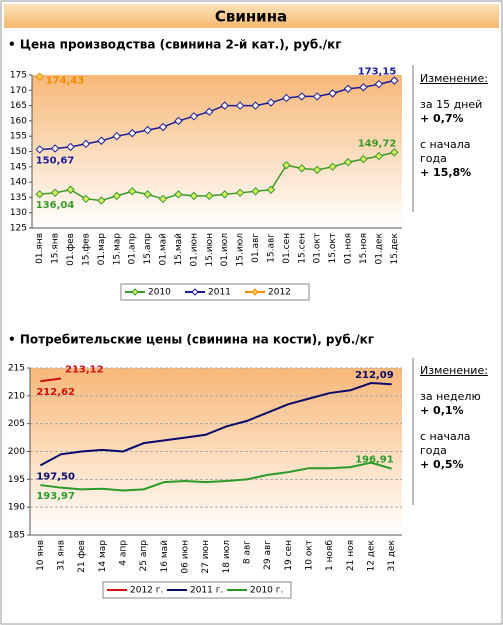 The image size is (503, 625). I want to click on x-tick-label: 15.дек, so click(395, 248).